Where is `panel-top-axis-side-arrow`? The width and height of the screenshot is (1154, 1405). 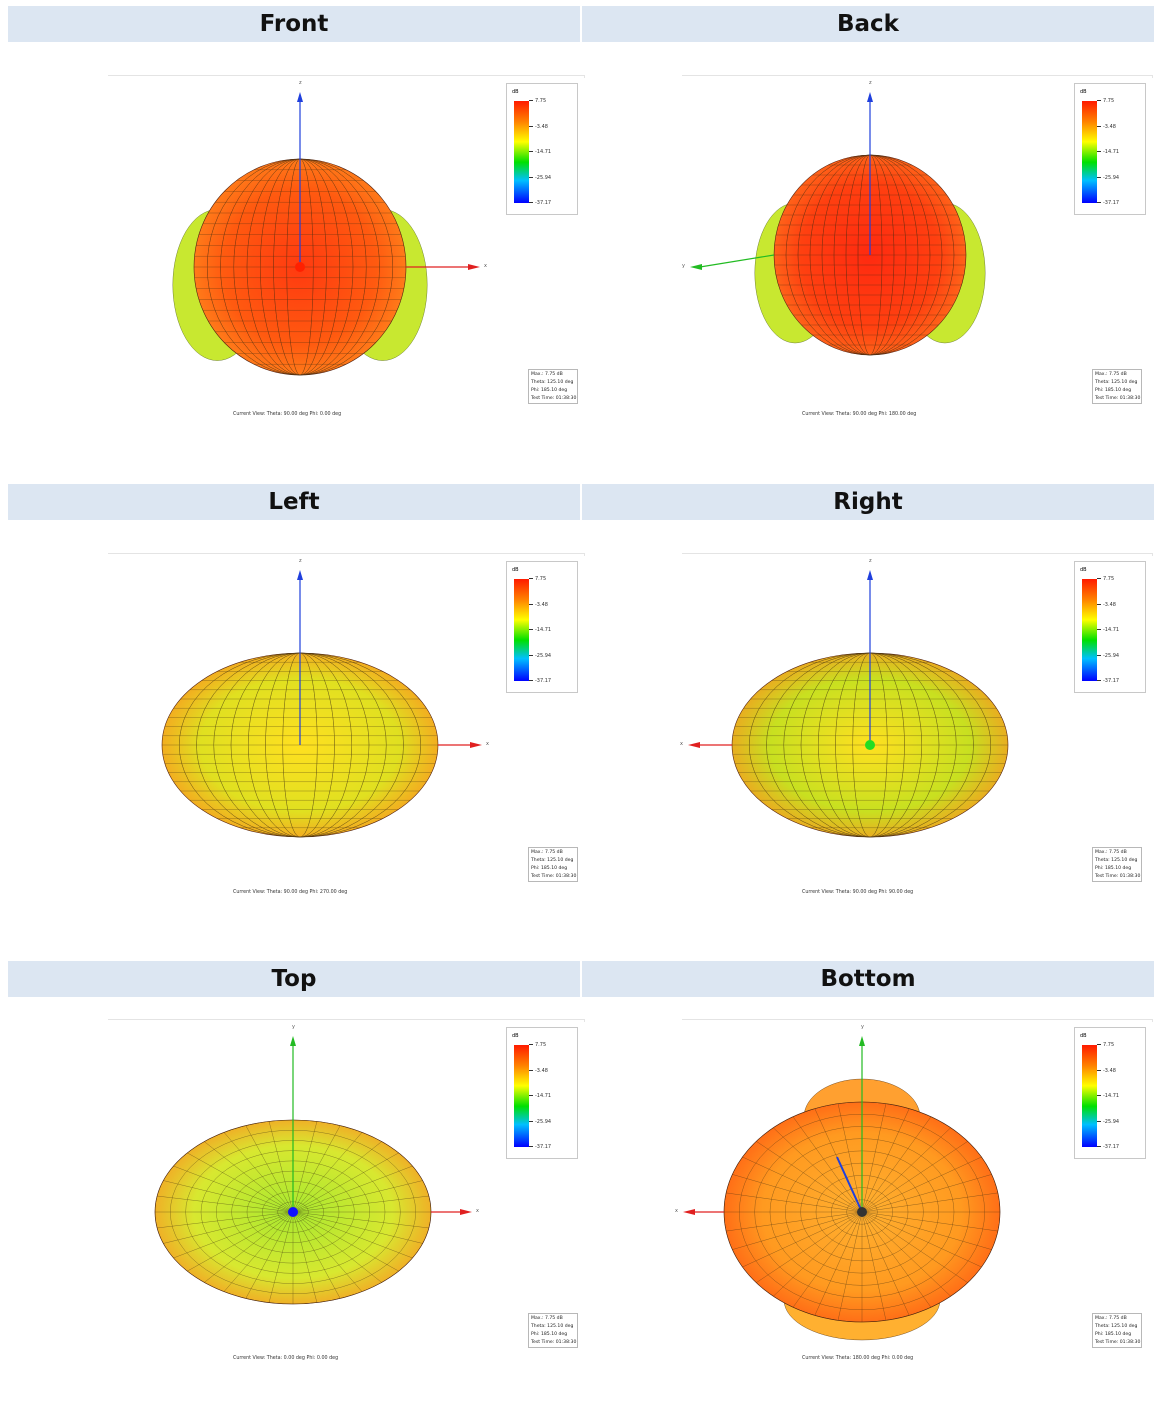 panel-top-axis-side-arrow is located at coordinates (466, 1212).